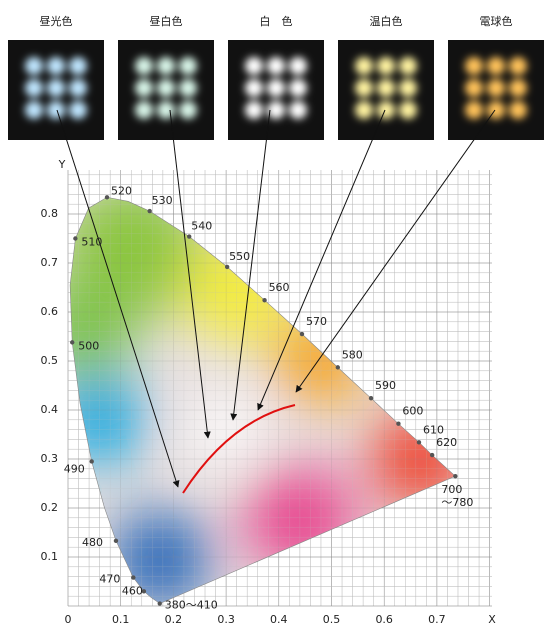 Image resolution: width=546 pixels, height=623 pixels. Describe the element at coordinates (92, 542) in the screenshot. I see `wavelength-label: 480` at that location.